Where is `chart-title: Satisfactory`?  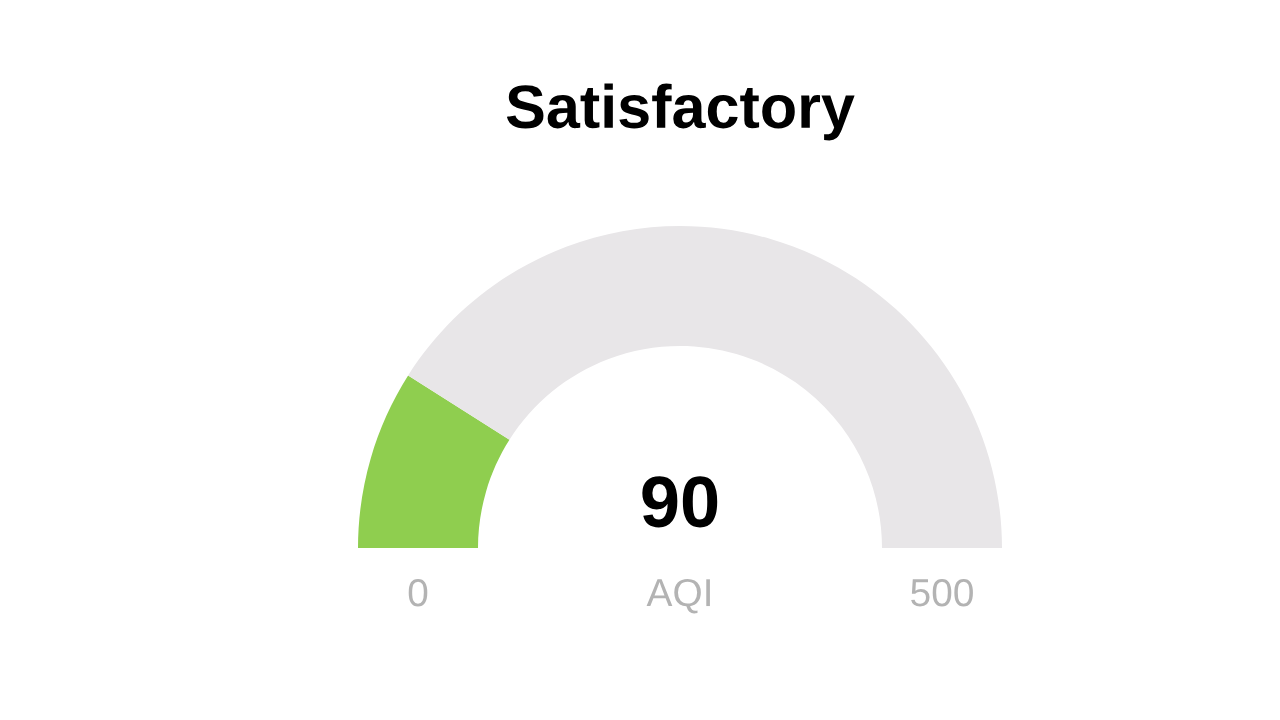
chart-title: Satisfactory is located at coordinates (680, 112).